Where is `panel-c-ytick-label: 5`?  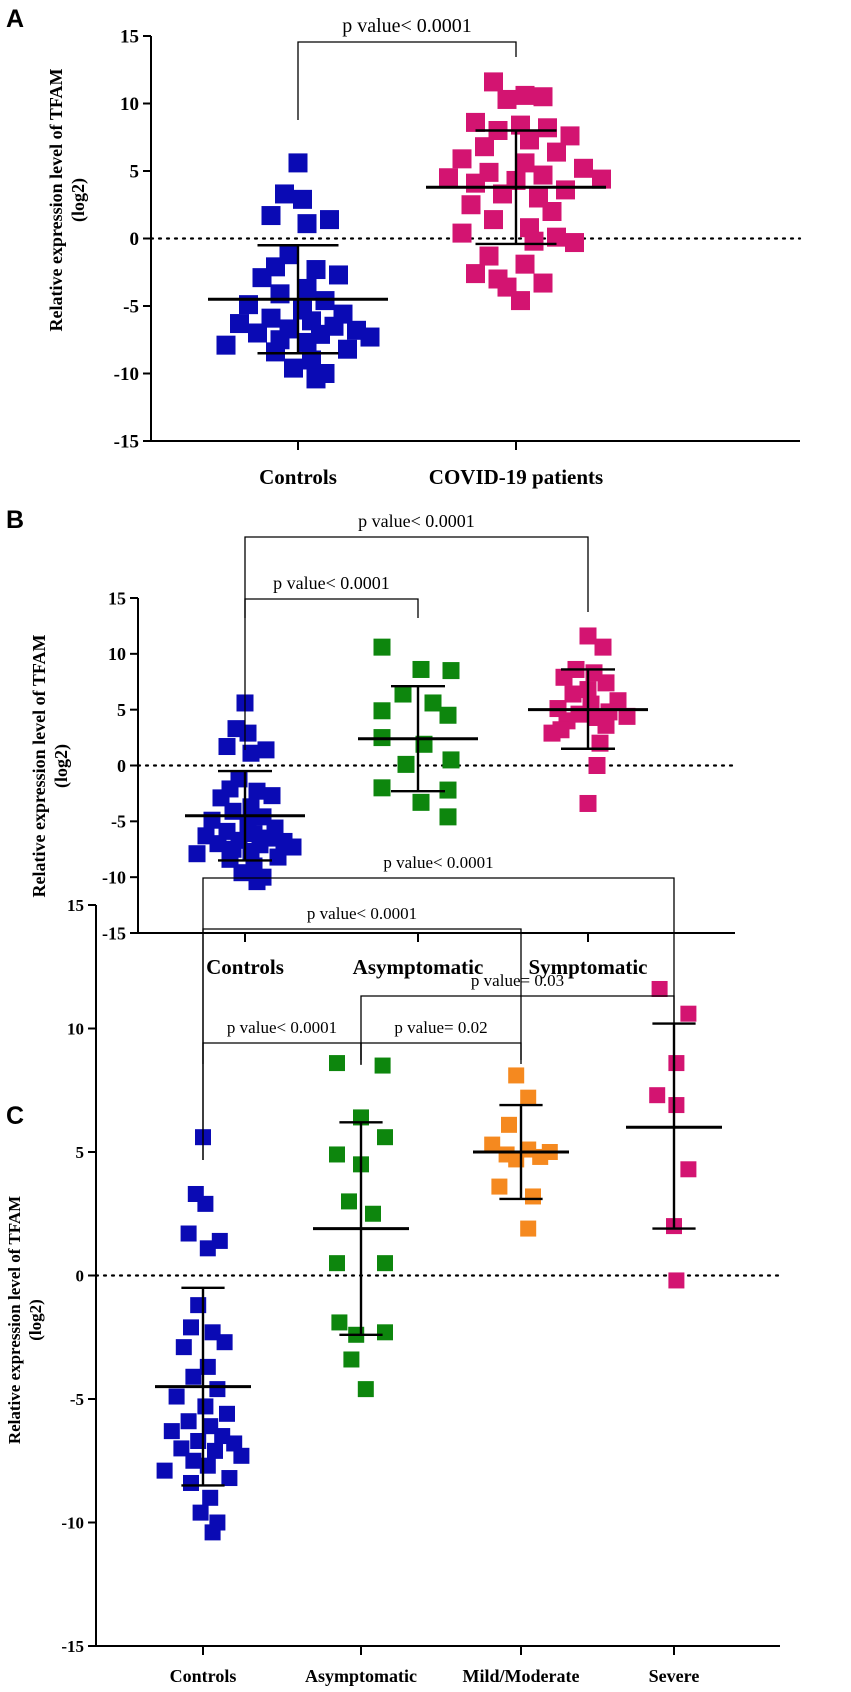 panel-c-ytick-label: 5 is located at coordinates (80, 1152).